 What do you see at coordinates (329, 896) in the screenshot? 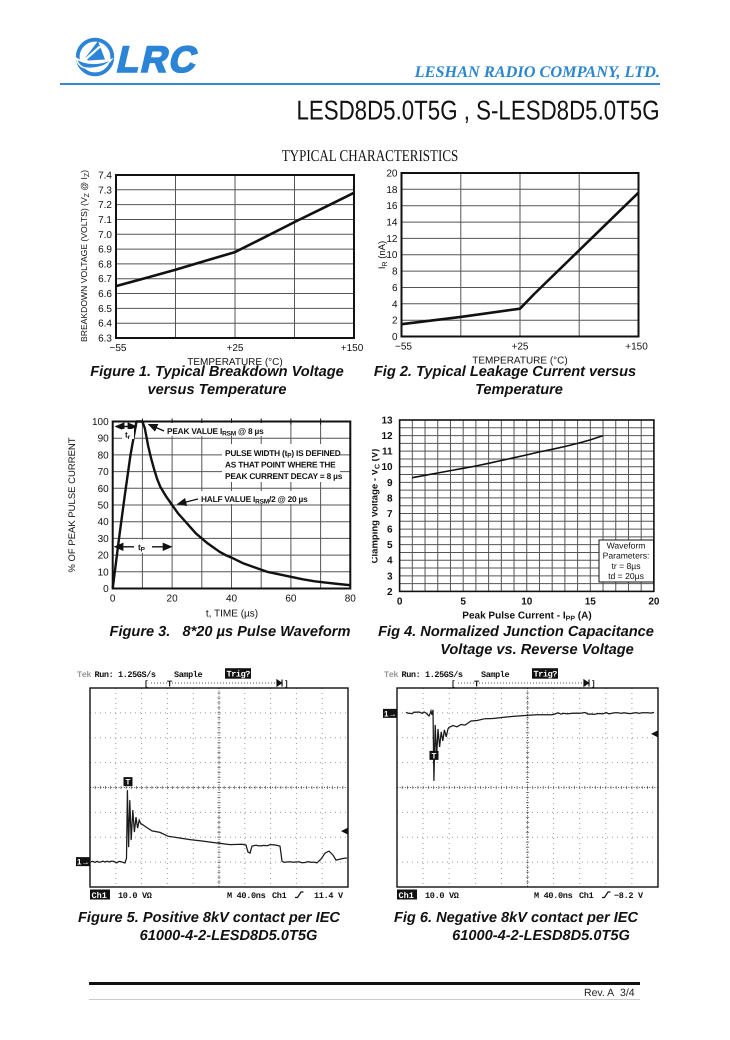
I see `svg-text: 11.4 V` at bounding box center [329, 896].